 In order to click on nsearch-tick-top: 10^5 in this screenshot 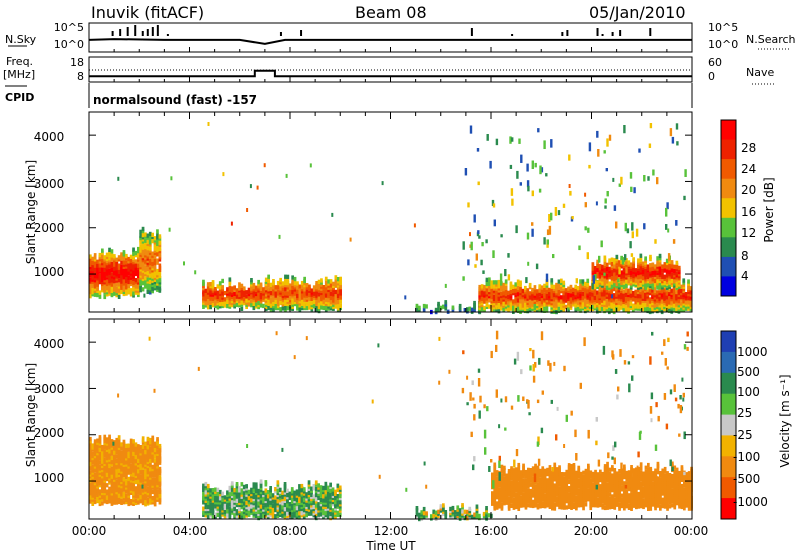, I will do `click(723, 27)`.